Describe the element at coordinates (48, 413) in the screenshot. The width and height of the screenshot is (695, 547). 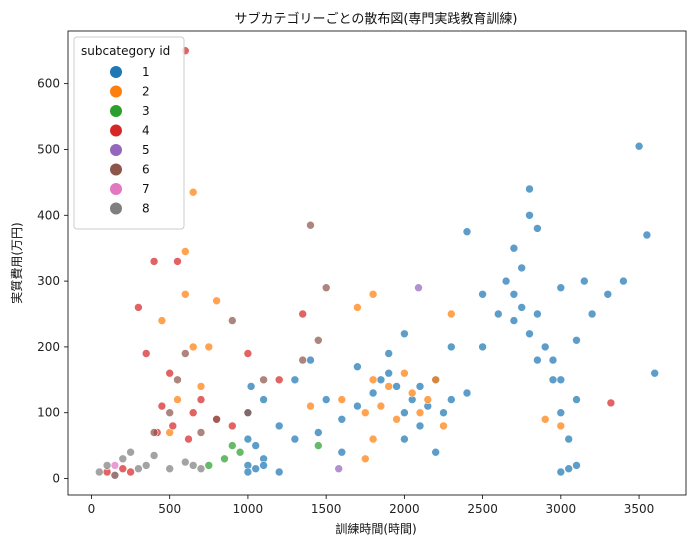
I see `y-tick-label-1: 100` at that location.